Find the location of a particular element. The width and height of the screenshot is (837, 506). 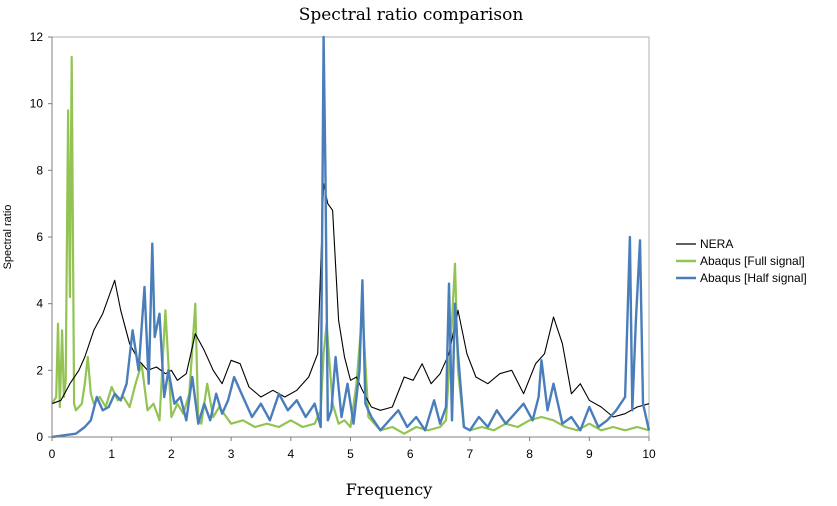

legend-label: NERA is located at coordinates (716, 244).